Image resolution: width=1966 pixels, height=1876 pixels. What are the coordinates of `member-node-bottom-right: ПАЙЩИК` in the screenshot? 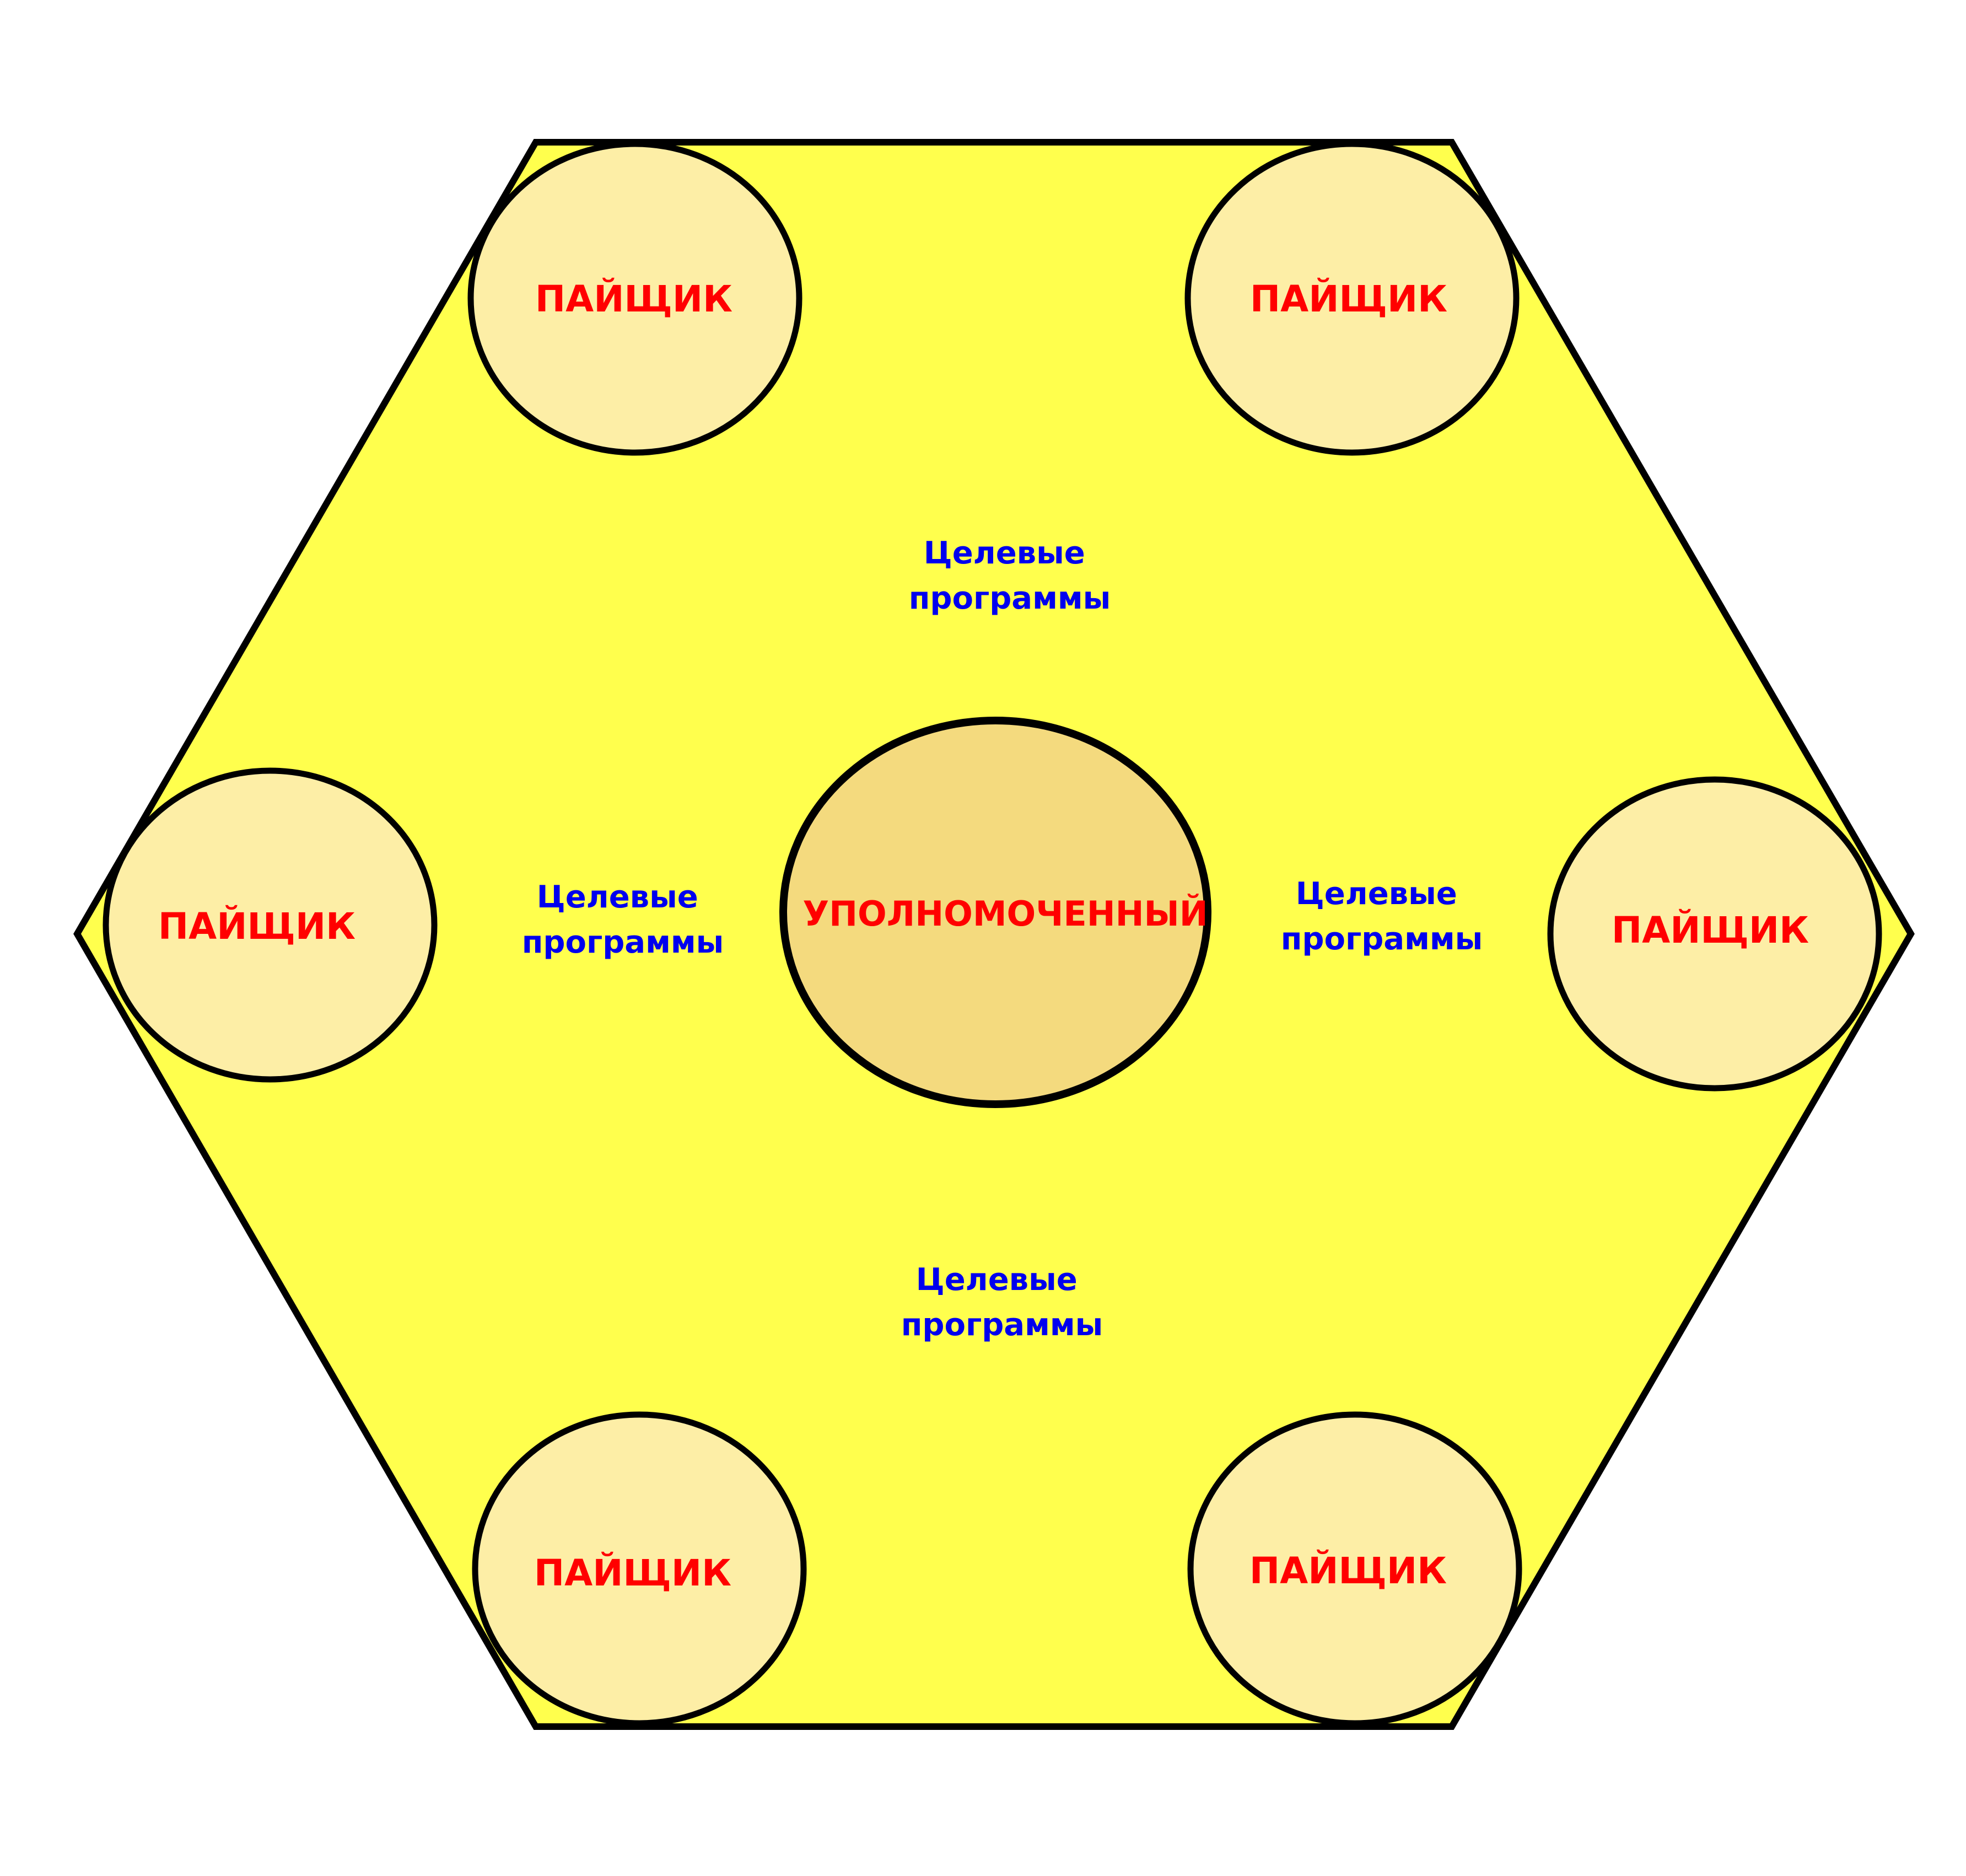 It's located at (1354, 1569).